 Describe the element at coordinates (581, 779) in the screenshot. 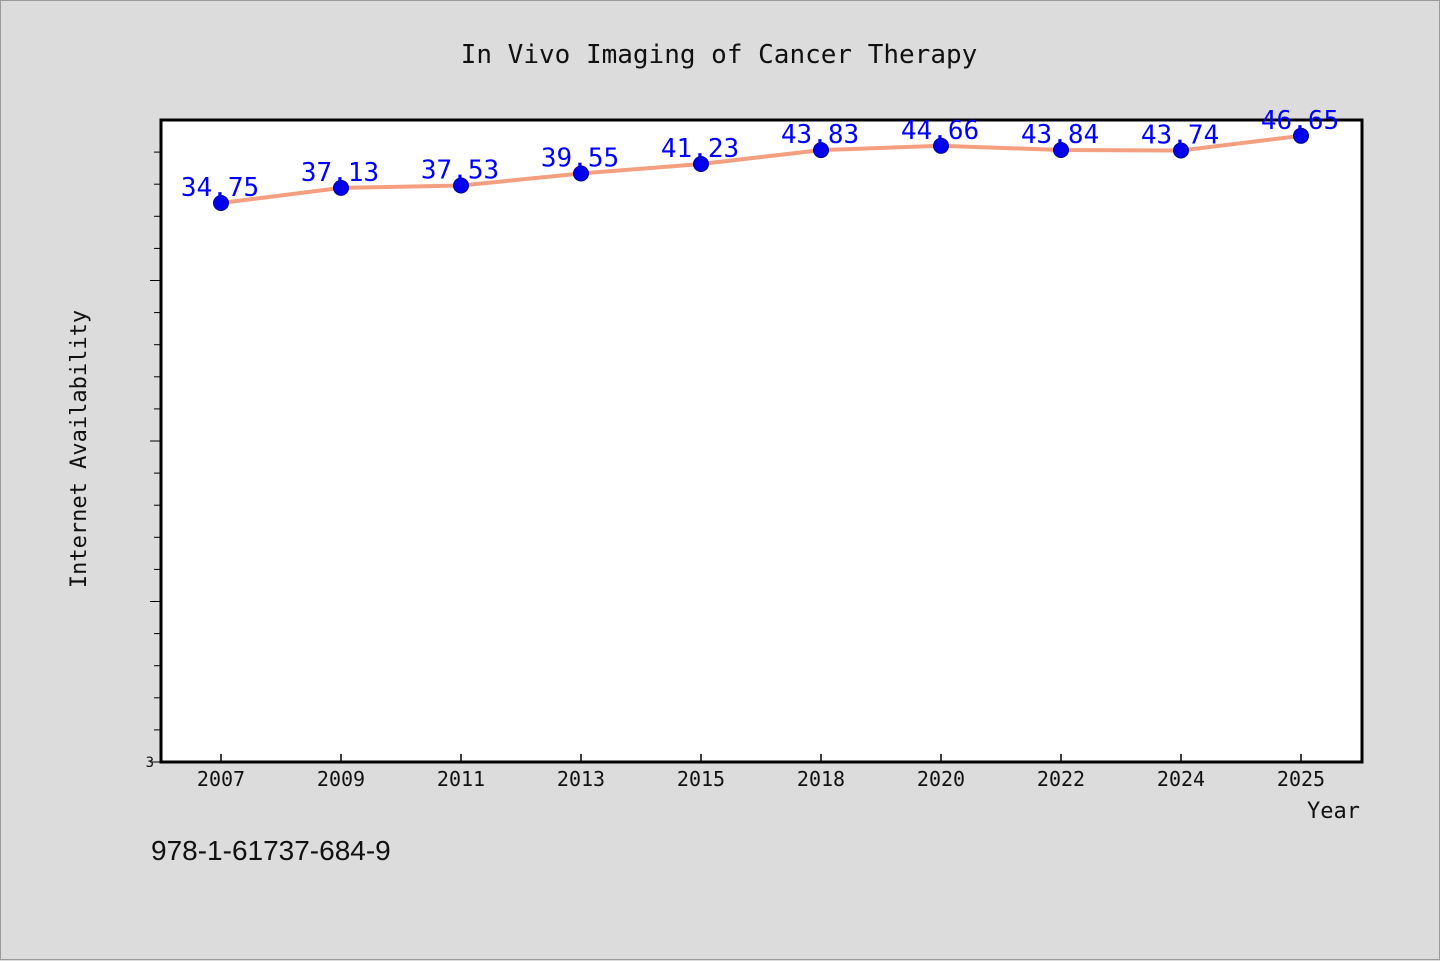

I see `x-tick-label: 2013` at that location.